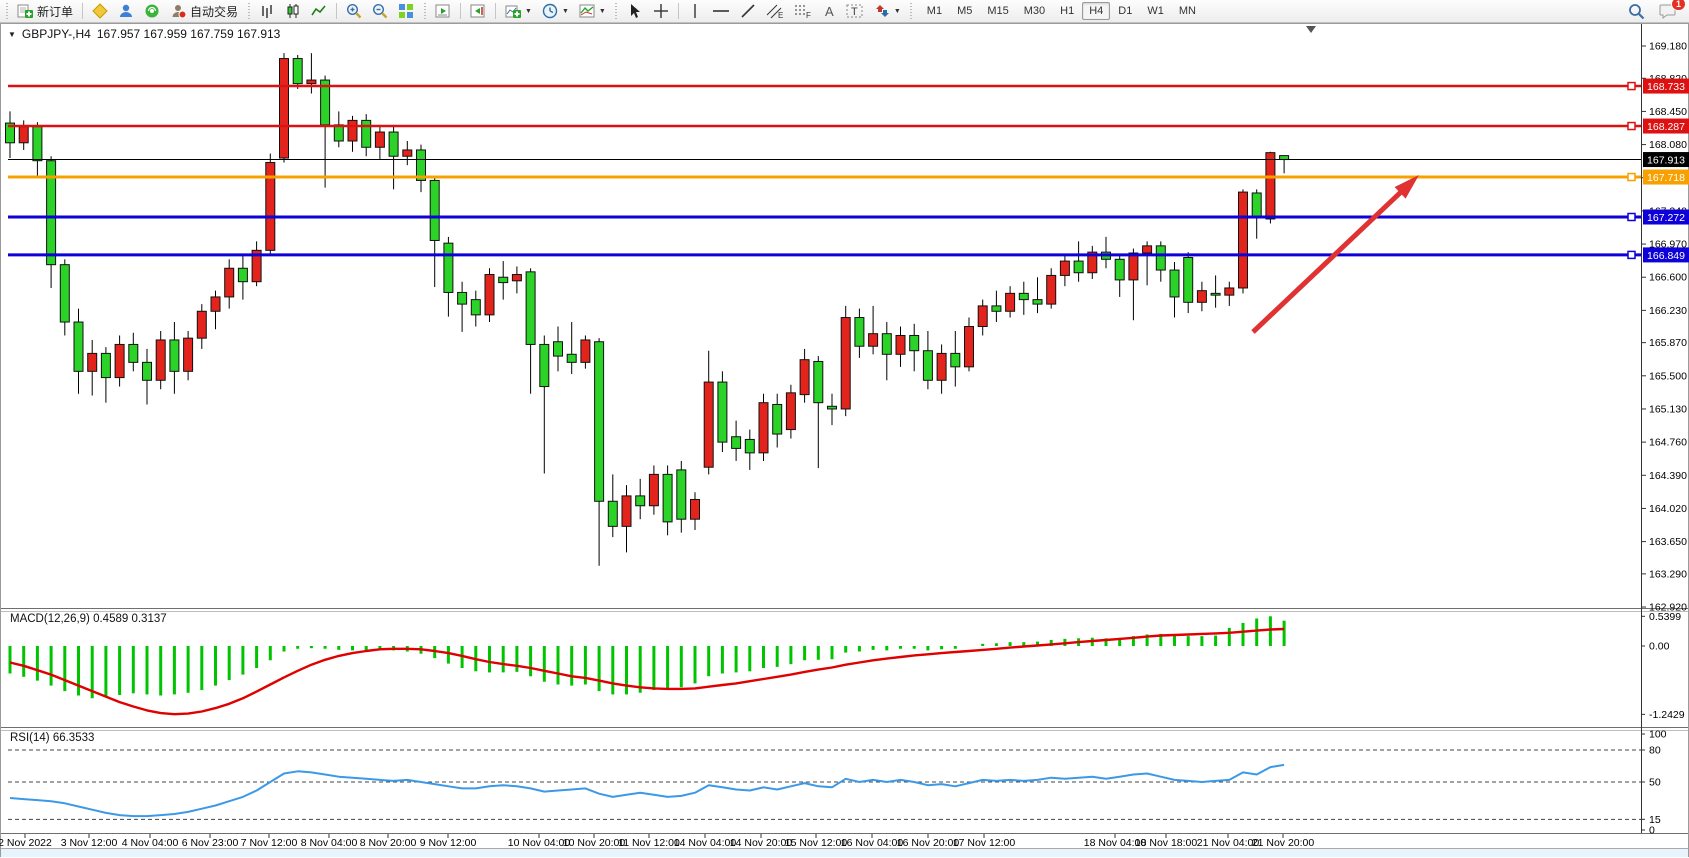  What do you see at coordinates (1406, 187) in the screenshot?
I see `trend-arrow-head` at bounding box center [1406, 187].